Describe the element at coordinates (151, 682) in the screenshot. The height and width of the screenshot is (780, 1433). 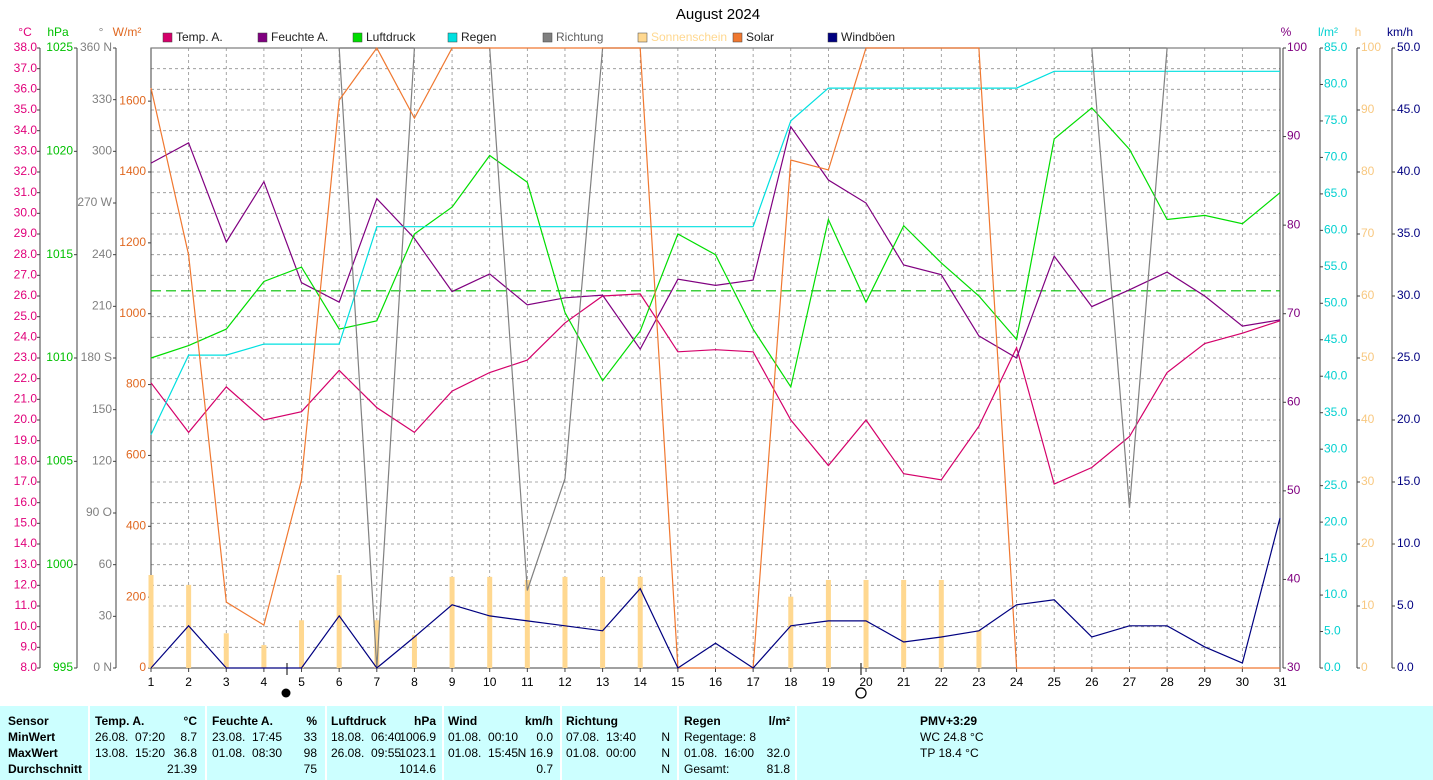
I see `x-tick-label: 1` at that location.